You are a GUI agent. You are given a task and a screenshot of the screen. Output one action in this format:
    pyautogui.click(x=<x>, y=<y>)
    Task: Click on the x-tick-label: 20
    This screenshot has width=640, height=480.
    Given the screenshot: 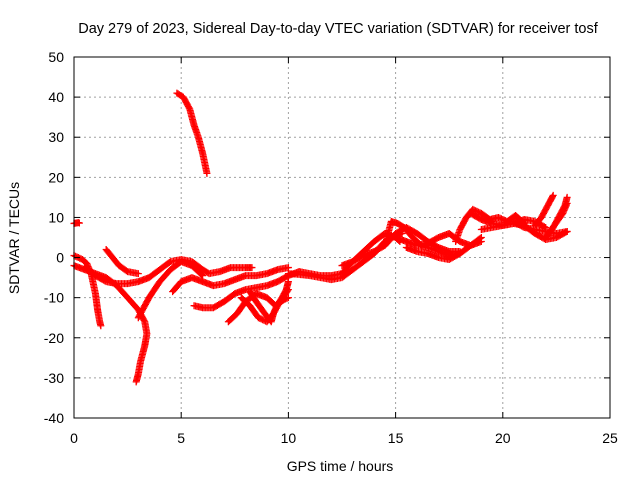 What is the action you would take?
    pyautogui.click(x=503, y=438)
    